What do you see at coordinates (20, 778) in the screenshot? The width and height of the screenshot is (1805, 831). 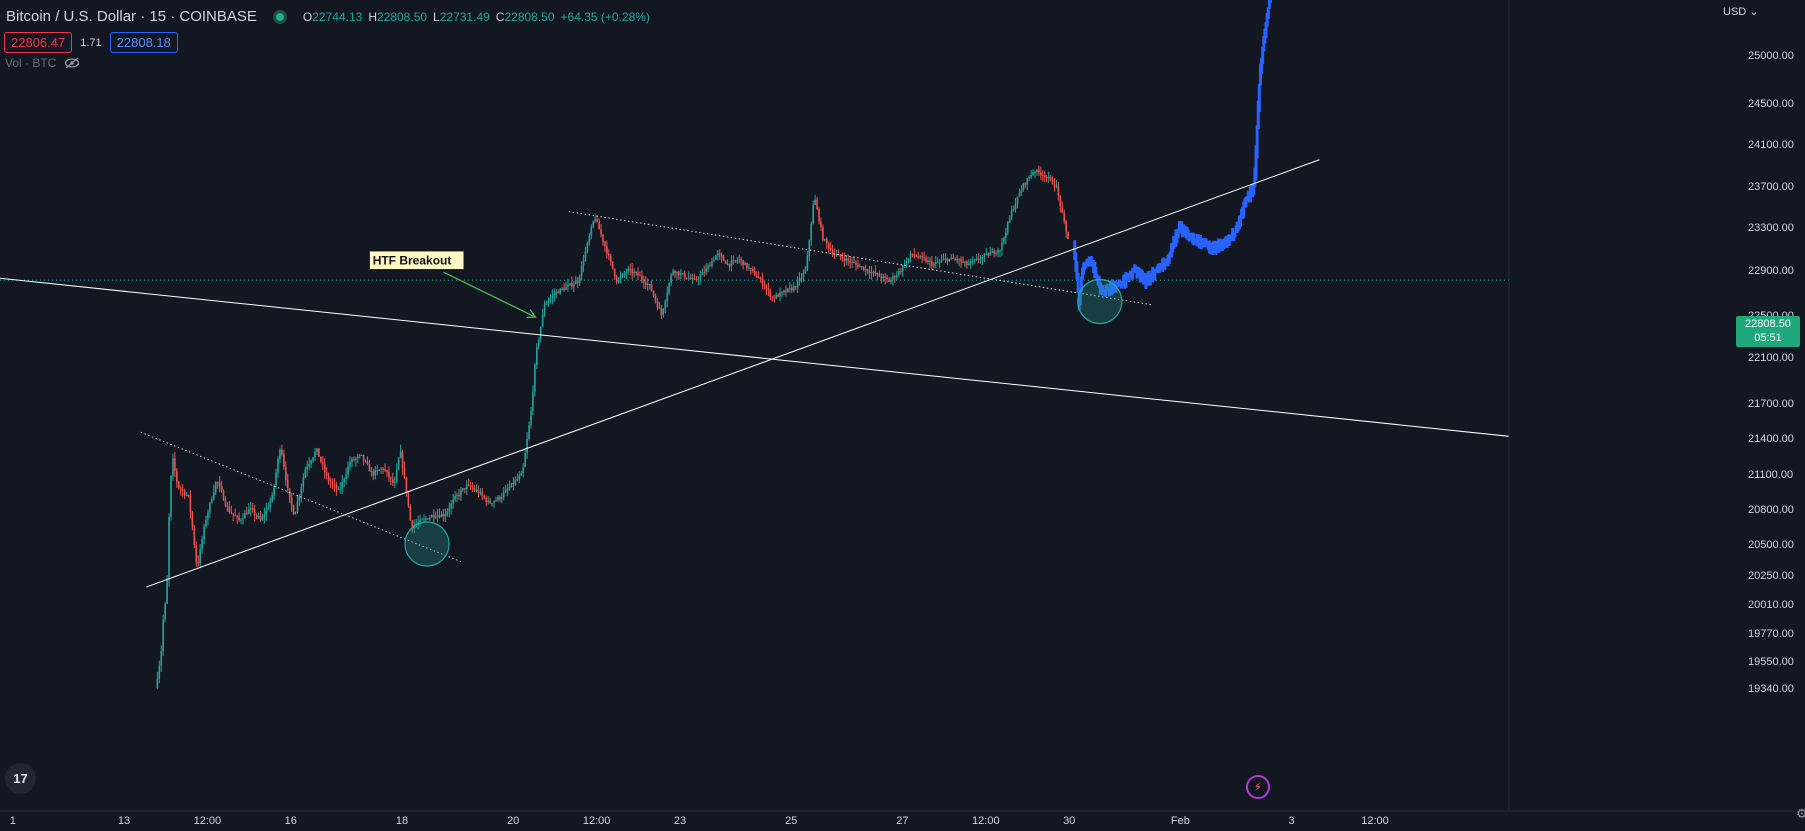 I see `tradingview-logo-icon: 17` at bounding box center [20, 778].